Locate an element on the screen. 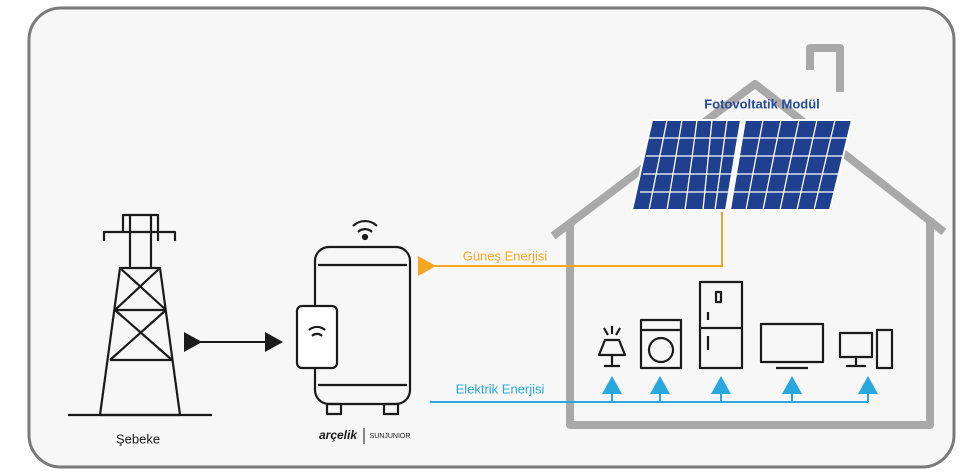  grid-label: Şebeke is located at coordinates (138, 438).